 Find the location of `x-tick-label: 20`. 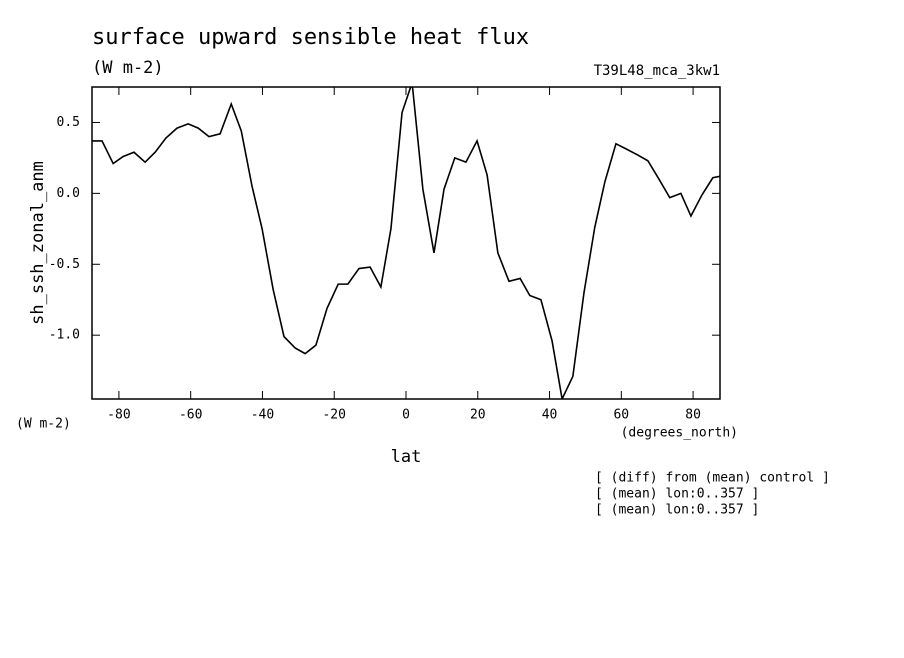

x-tick-label: 20 is located at coordinates (478, 415).